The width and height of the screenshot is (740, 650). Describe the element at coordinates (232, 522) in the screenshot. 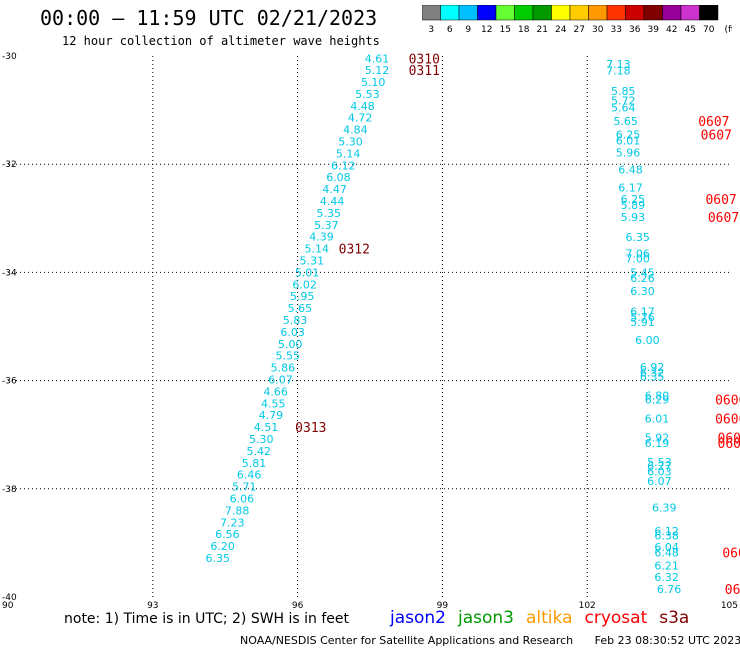

I see `wave-height-value: 7.23` at that location.